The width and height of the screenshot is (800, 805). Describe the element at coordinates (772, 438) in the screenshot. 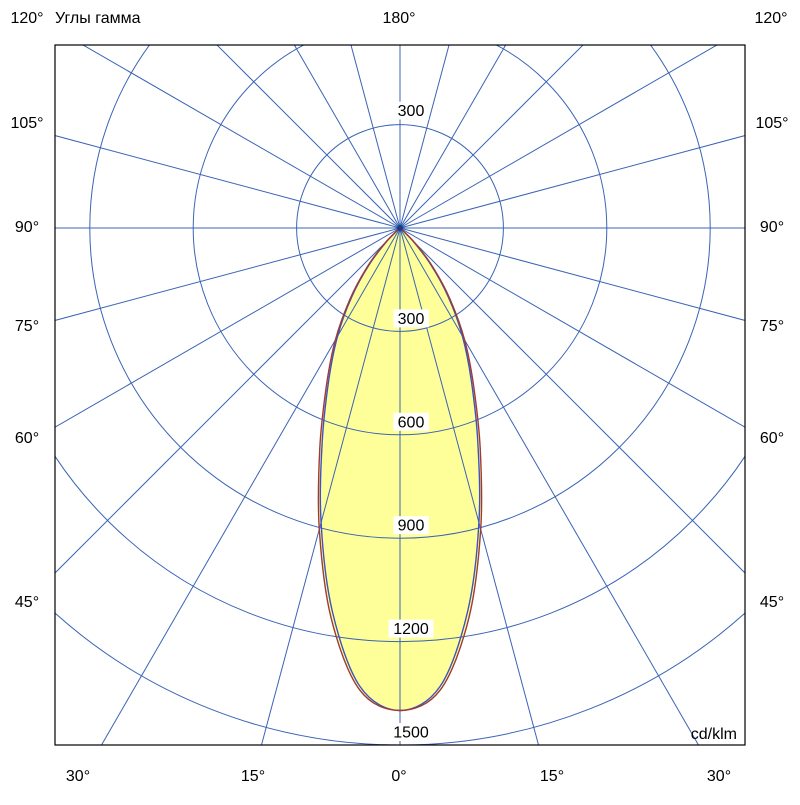

I see `gamma-label-right-60°: 60°` at that location.